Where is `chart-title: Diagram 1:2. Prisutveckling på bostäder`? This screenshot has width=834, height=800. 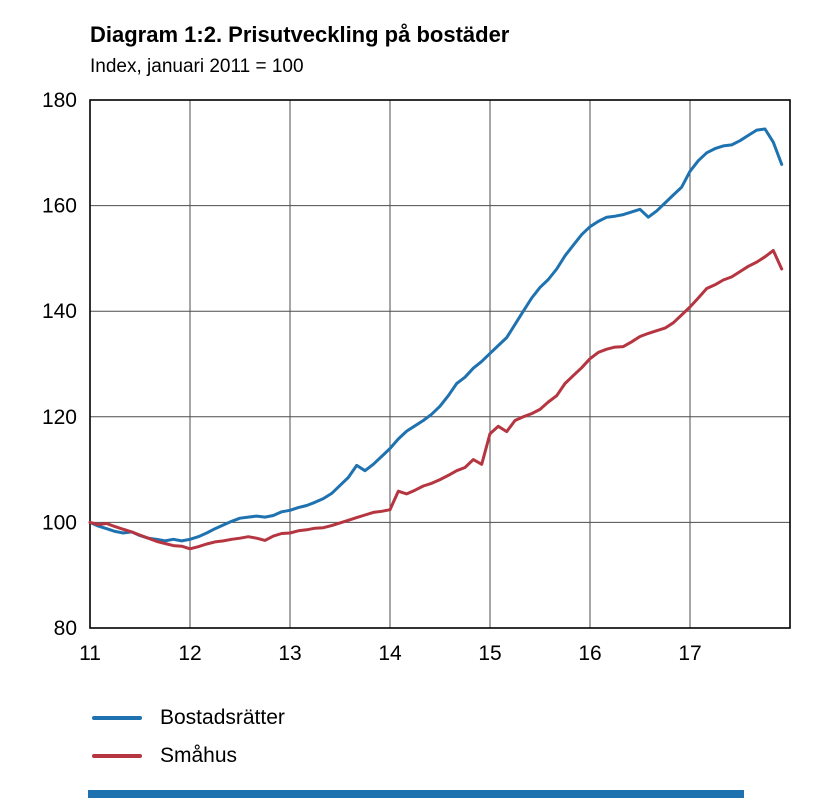 chart-title: Diagram 1:2. Prisutveckling på bostäder is located at coordinates (300, 34).